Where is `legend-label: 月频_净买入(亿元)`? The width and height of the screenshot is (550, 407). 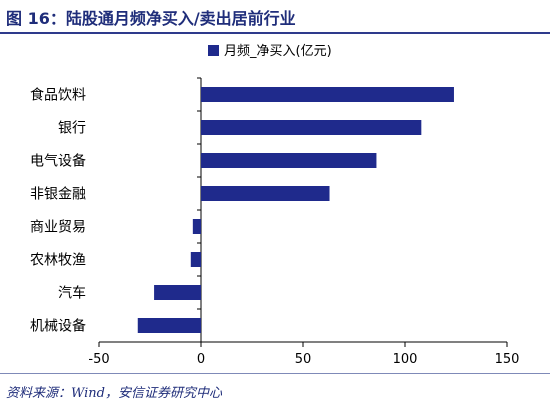
legend-label: 月频_净买入(亿元) is located at coordinates (278, 51).